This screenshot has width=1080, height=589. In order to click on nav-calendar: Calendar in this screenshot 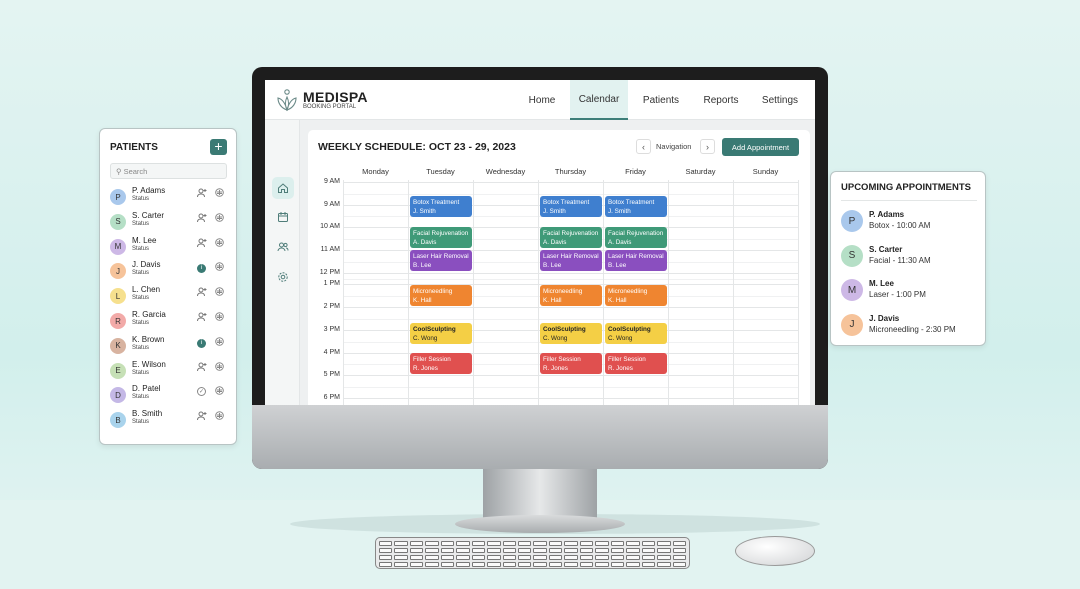, I will do `click(599, 100)`.